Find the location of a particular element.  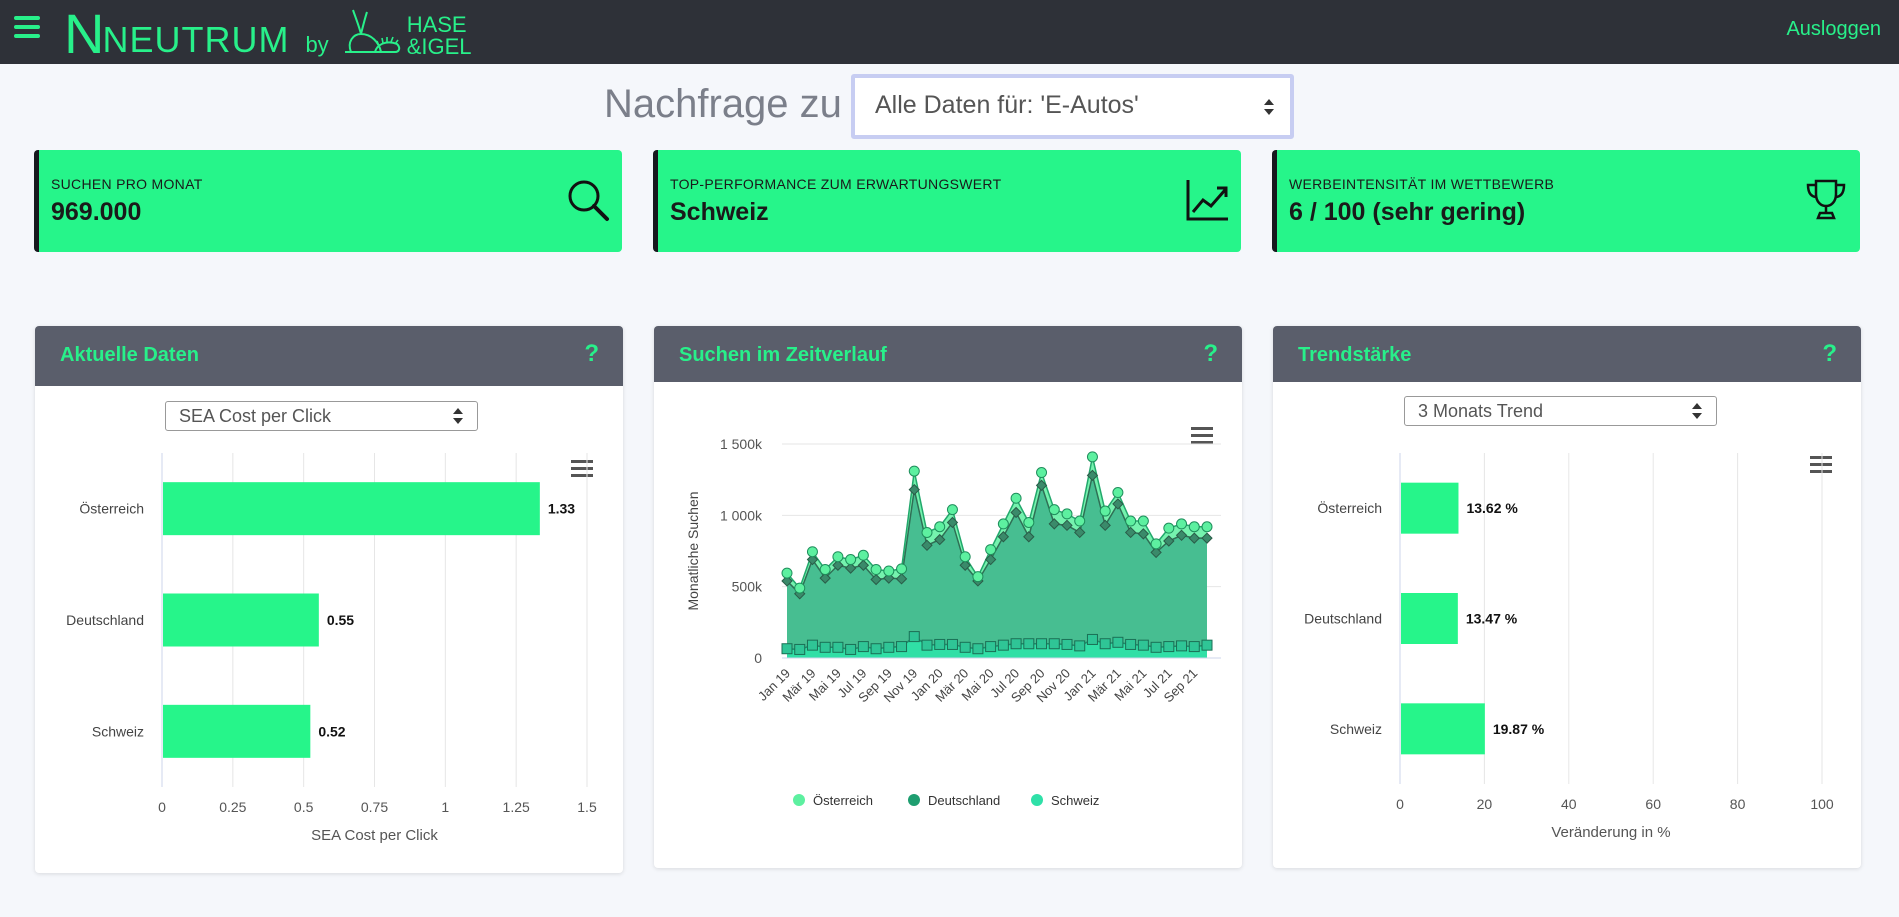

metric-select: SEA Cost per Click is located at coordinates (321, 416).